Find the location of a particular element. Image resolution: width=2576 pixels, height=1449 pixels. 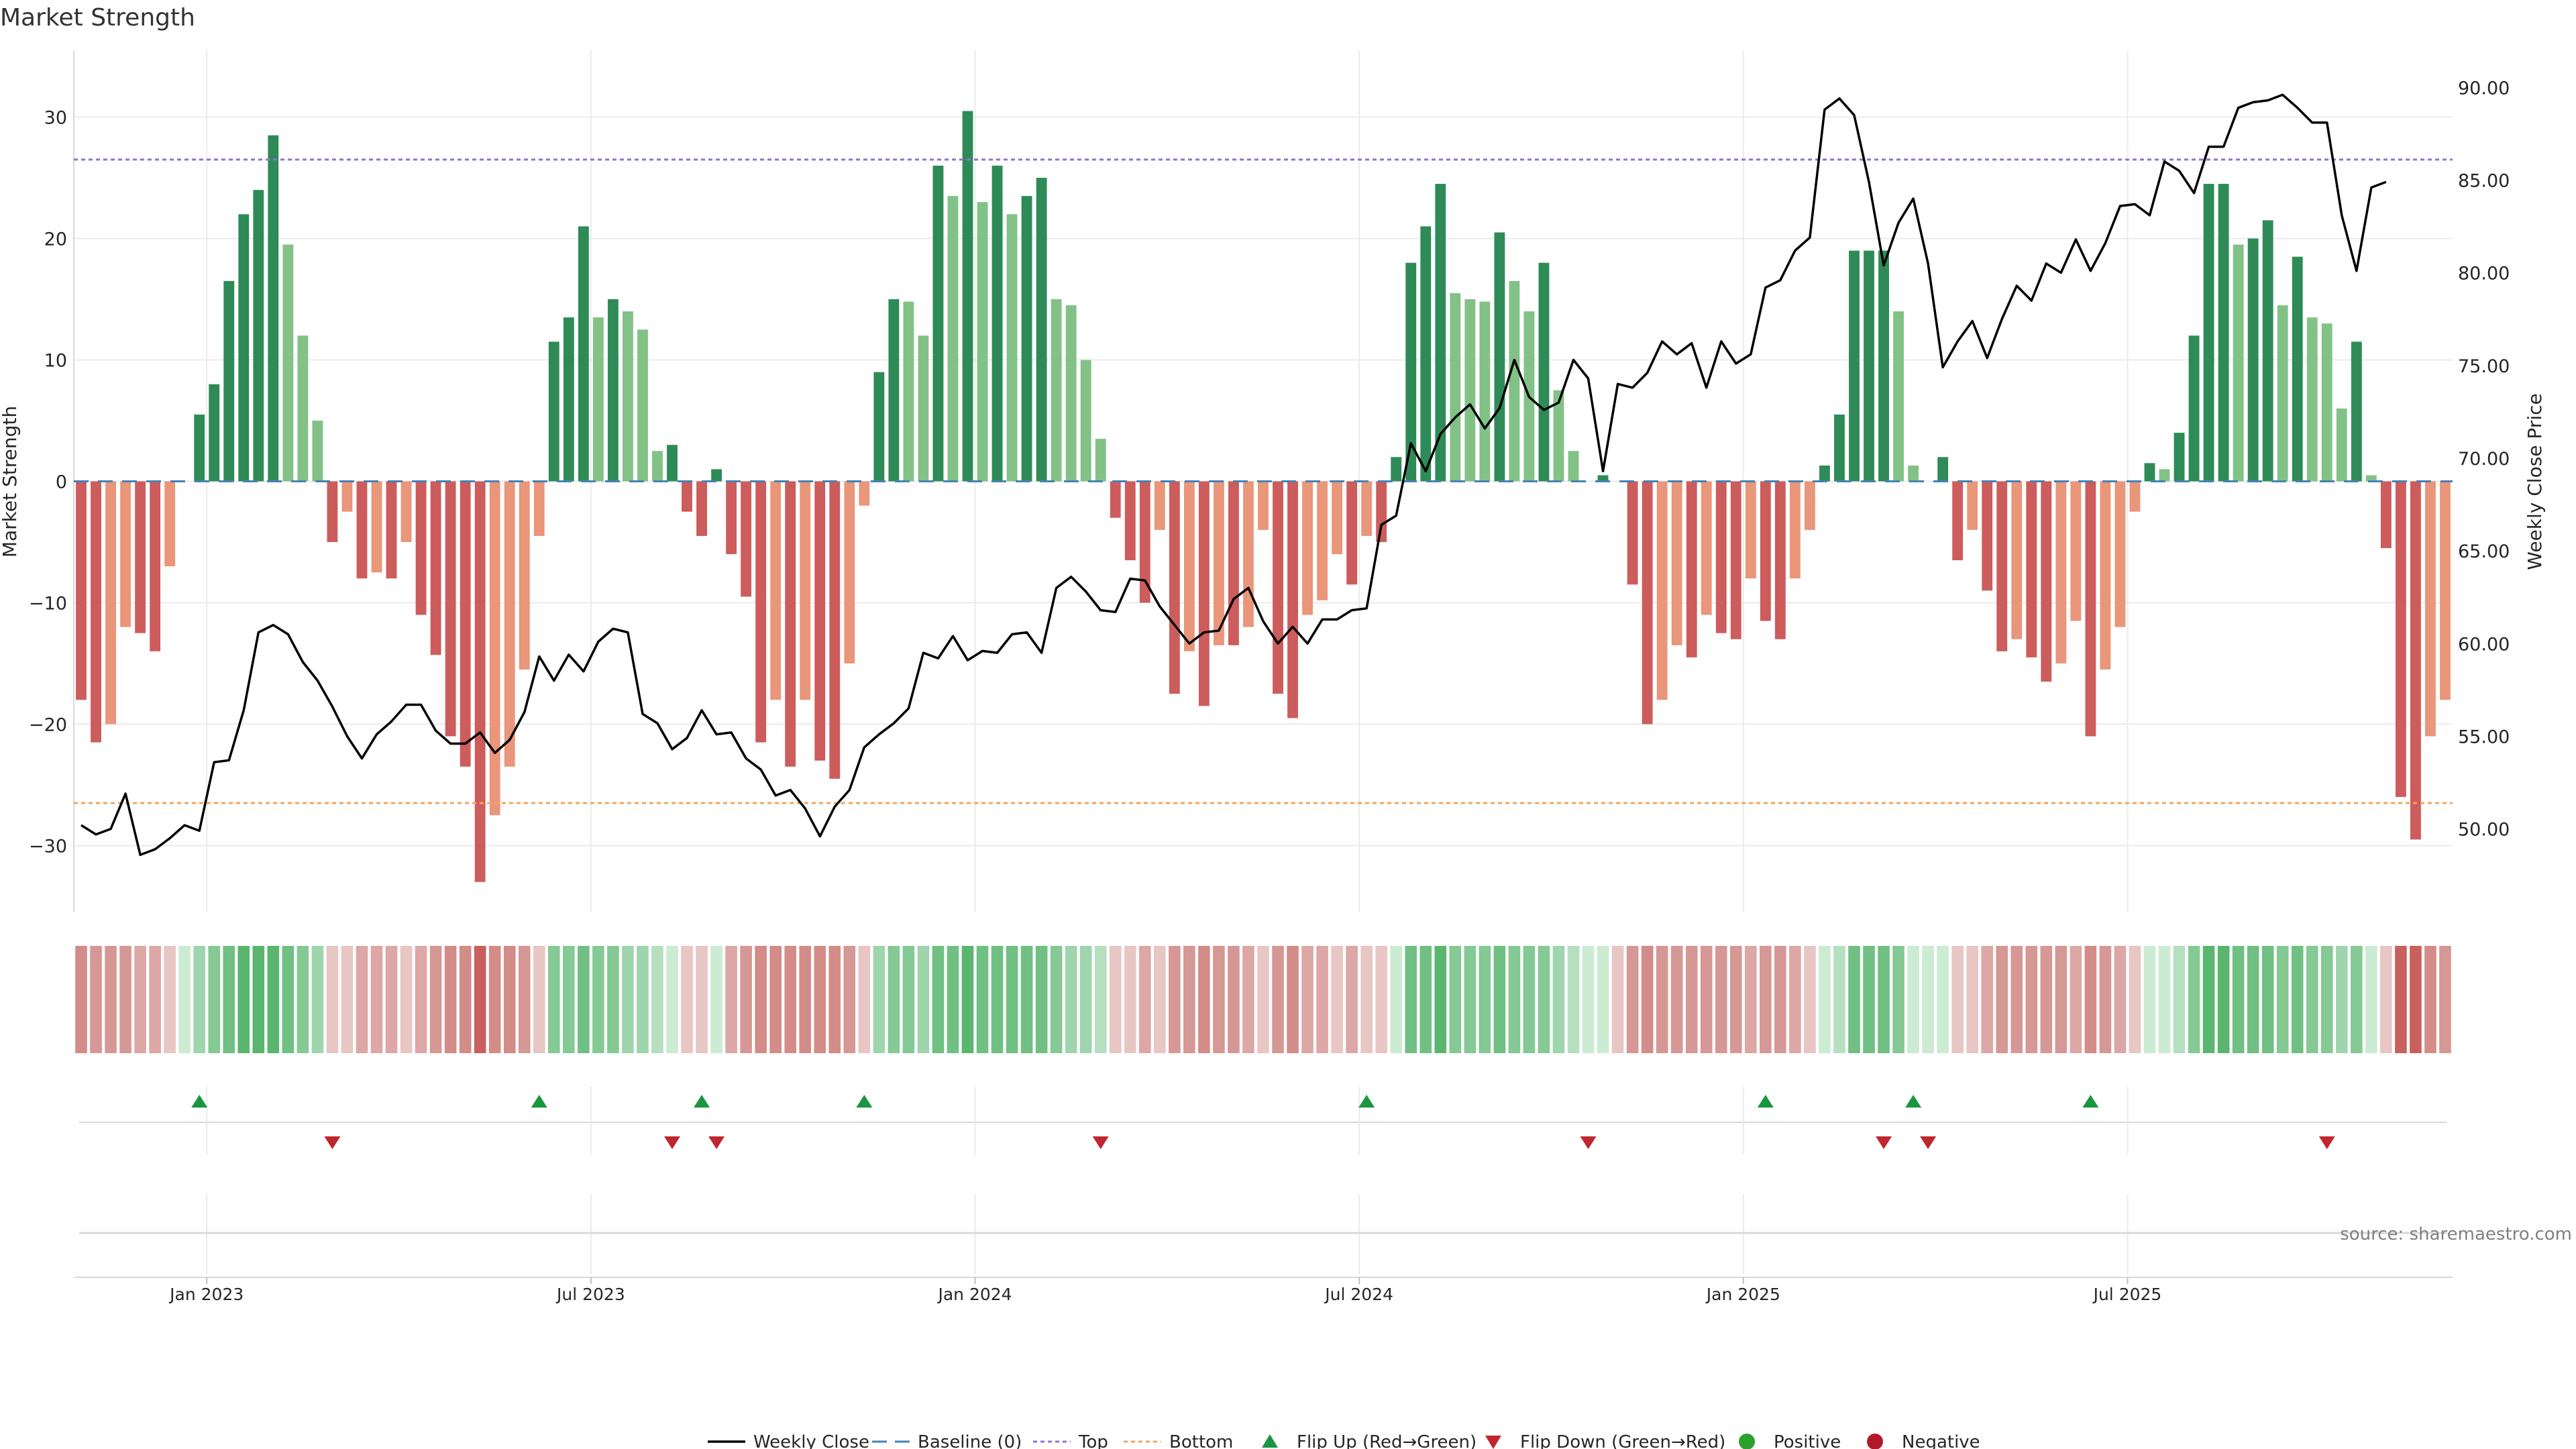

legend-item-weekly-close: Weekly Close is located at coordinates (788, 1440).